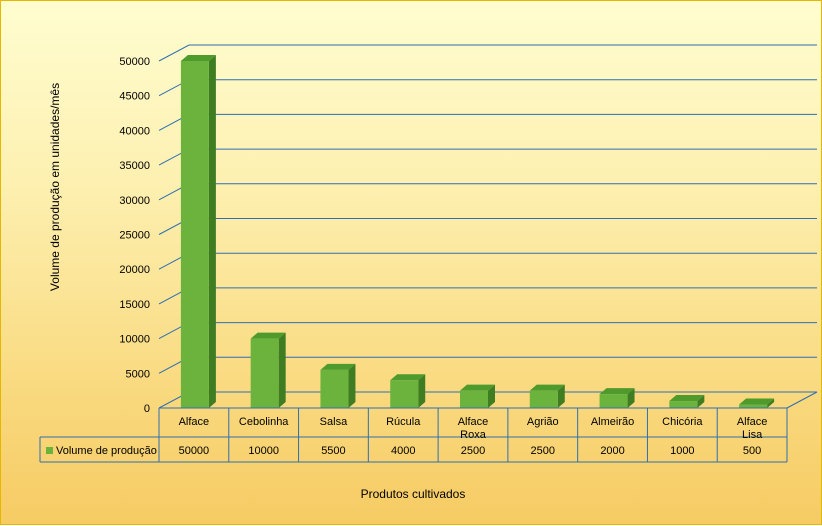 This screenshot has width=822, height=526. What do you see at coordinates (682, 451) in the screenshot?
I see `data-label: 1000` at bounding box center [682, 451].